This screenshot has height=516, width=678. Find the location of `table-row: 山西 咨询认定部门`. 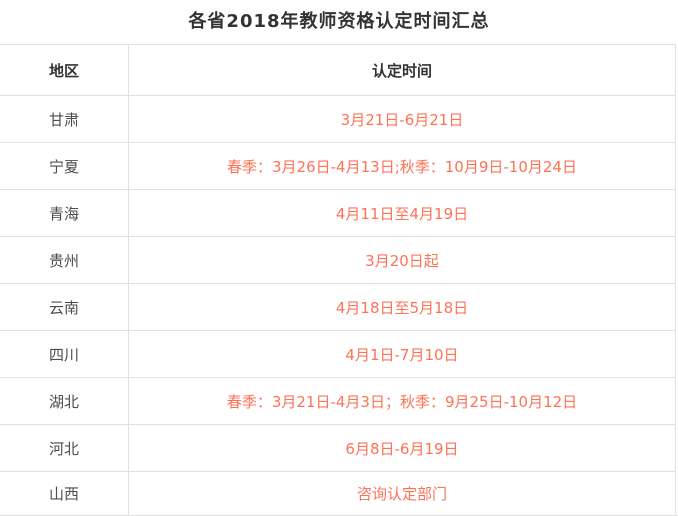

table-row: 山西 咨询认定部门 is located at coordinates (338, 493).